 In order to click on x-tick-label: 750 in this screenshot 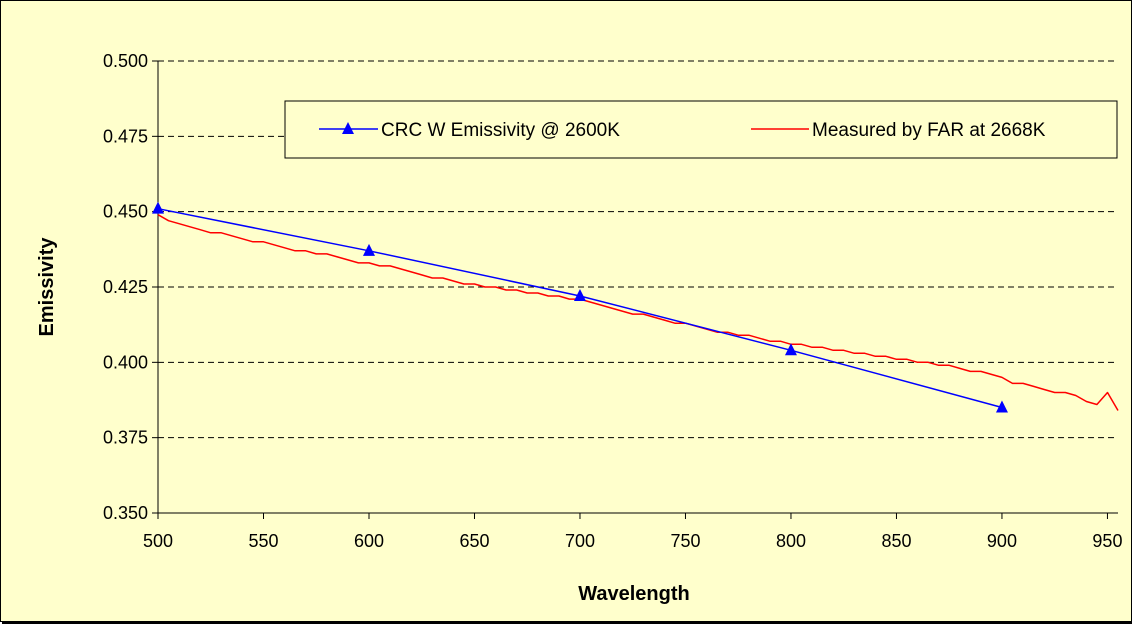, I will do `click(685, 541)`.